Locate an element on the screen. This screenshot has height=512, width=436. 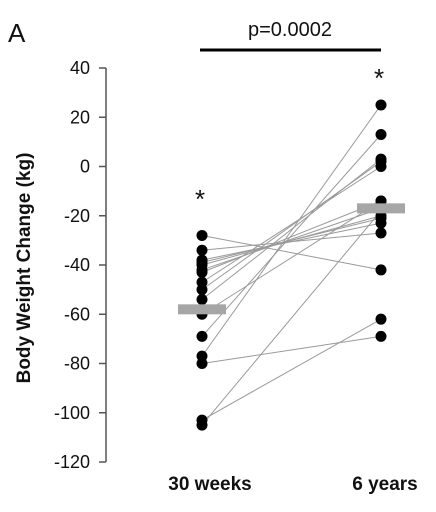
y-tick-label: -100 is located at coordinates (72, 413).